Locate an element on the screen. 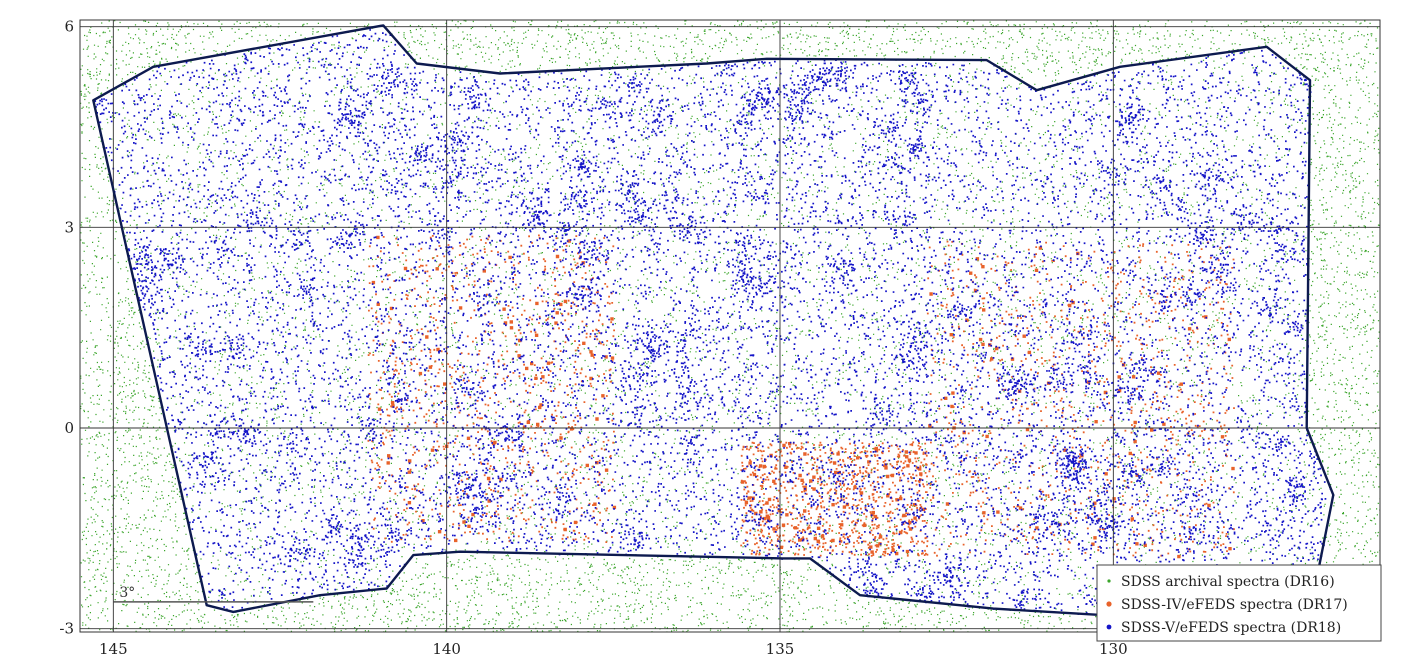 The height and width of the screenshot is (662, 1402). y-axis-tick-labels: -3 0 3 6 is located at coordinates (66, 328).